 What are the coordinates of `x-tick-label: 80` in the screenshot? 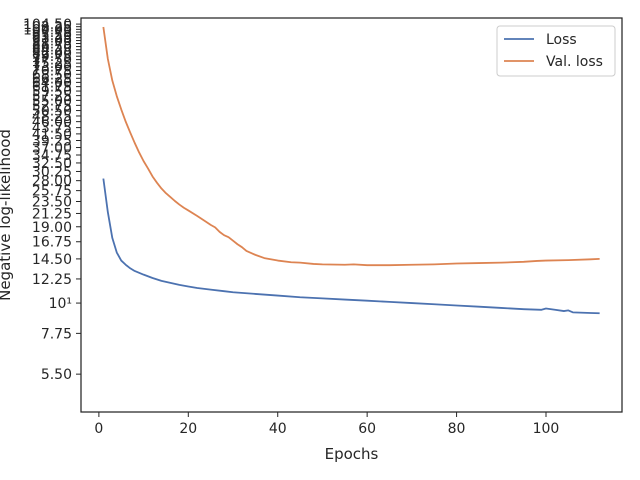 It's located at (457, 429).